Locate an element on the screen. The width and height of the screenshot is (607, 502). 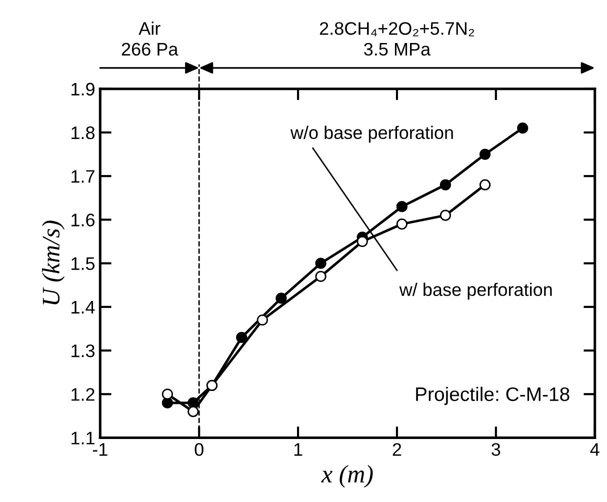
text: 2.8CH₄+2O₂+5.7N₂ 3.5 MPa is located at coordinates (397, 39).